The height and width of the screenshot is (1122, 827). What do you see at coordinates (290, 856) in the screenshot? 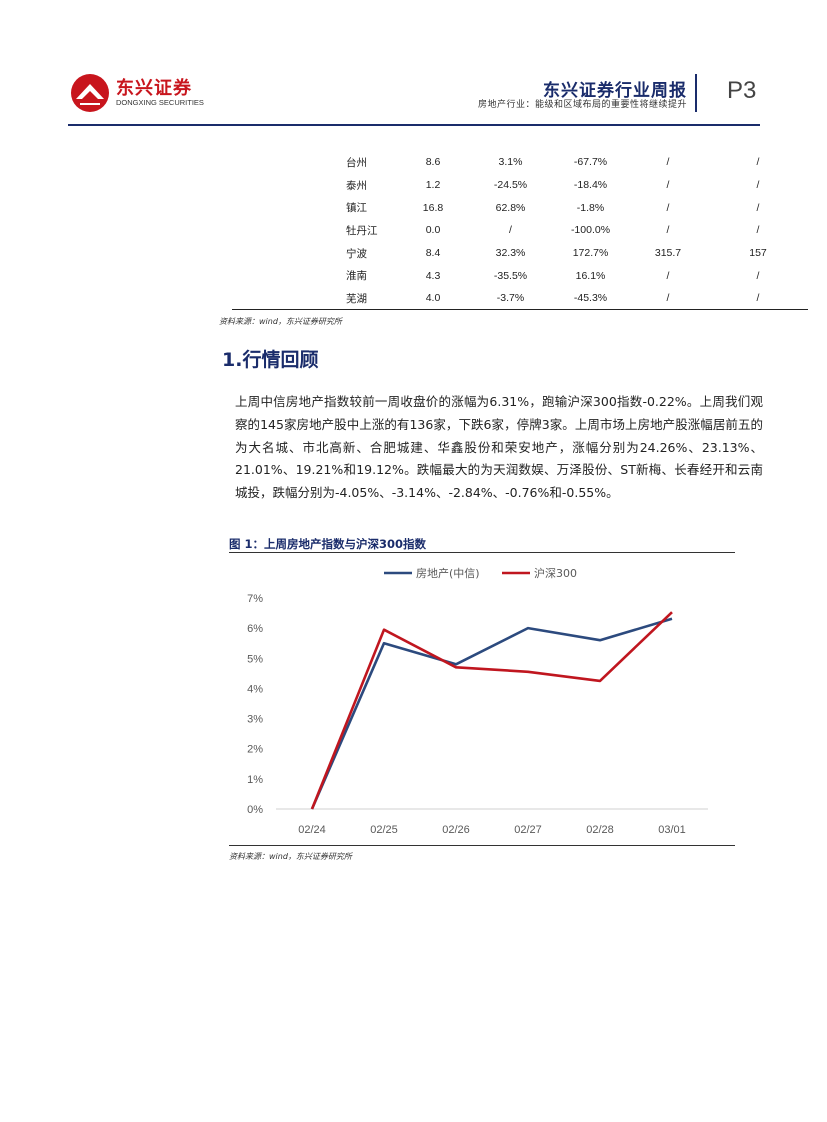
I see `figure-source-note: 资料来源：wind，东兴证券研究所` at bounding box center [290, 856].